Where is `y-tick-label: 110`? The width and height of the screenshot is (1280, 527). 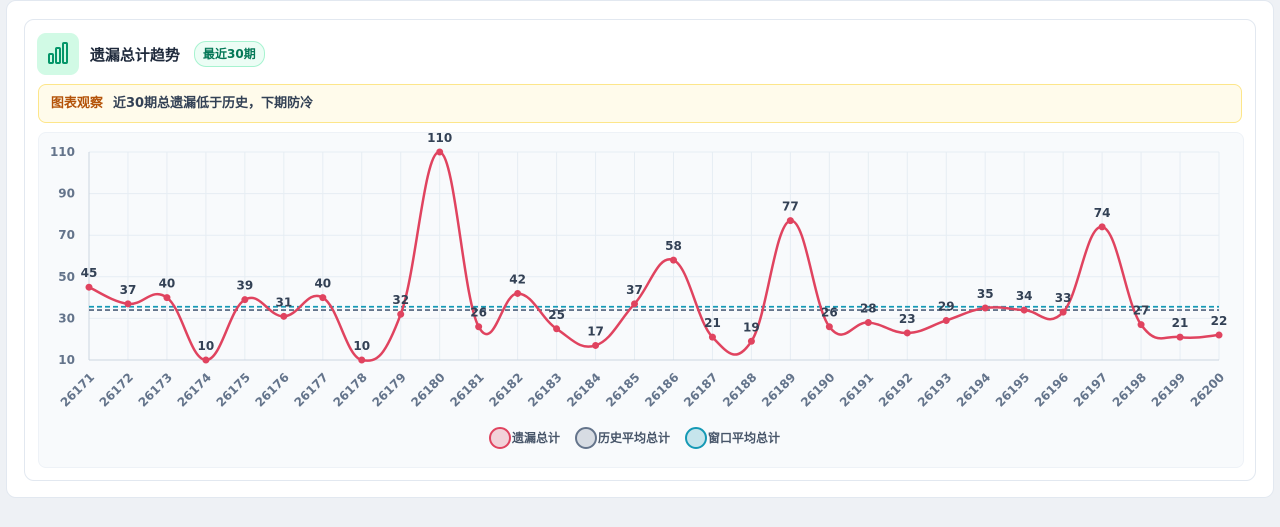 y-tick-label: 110 is located at coordinates (62, 152).